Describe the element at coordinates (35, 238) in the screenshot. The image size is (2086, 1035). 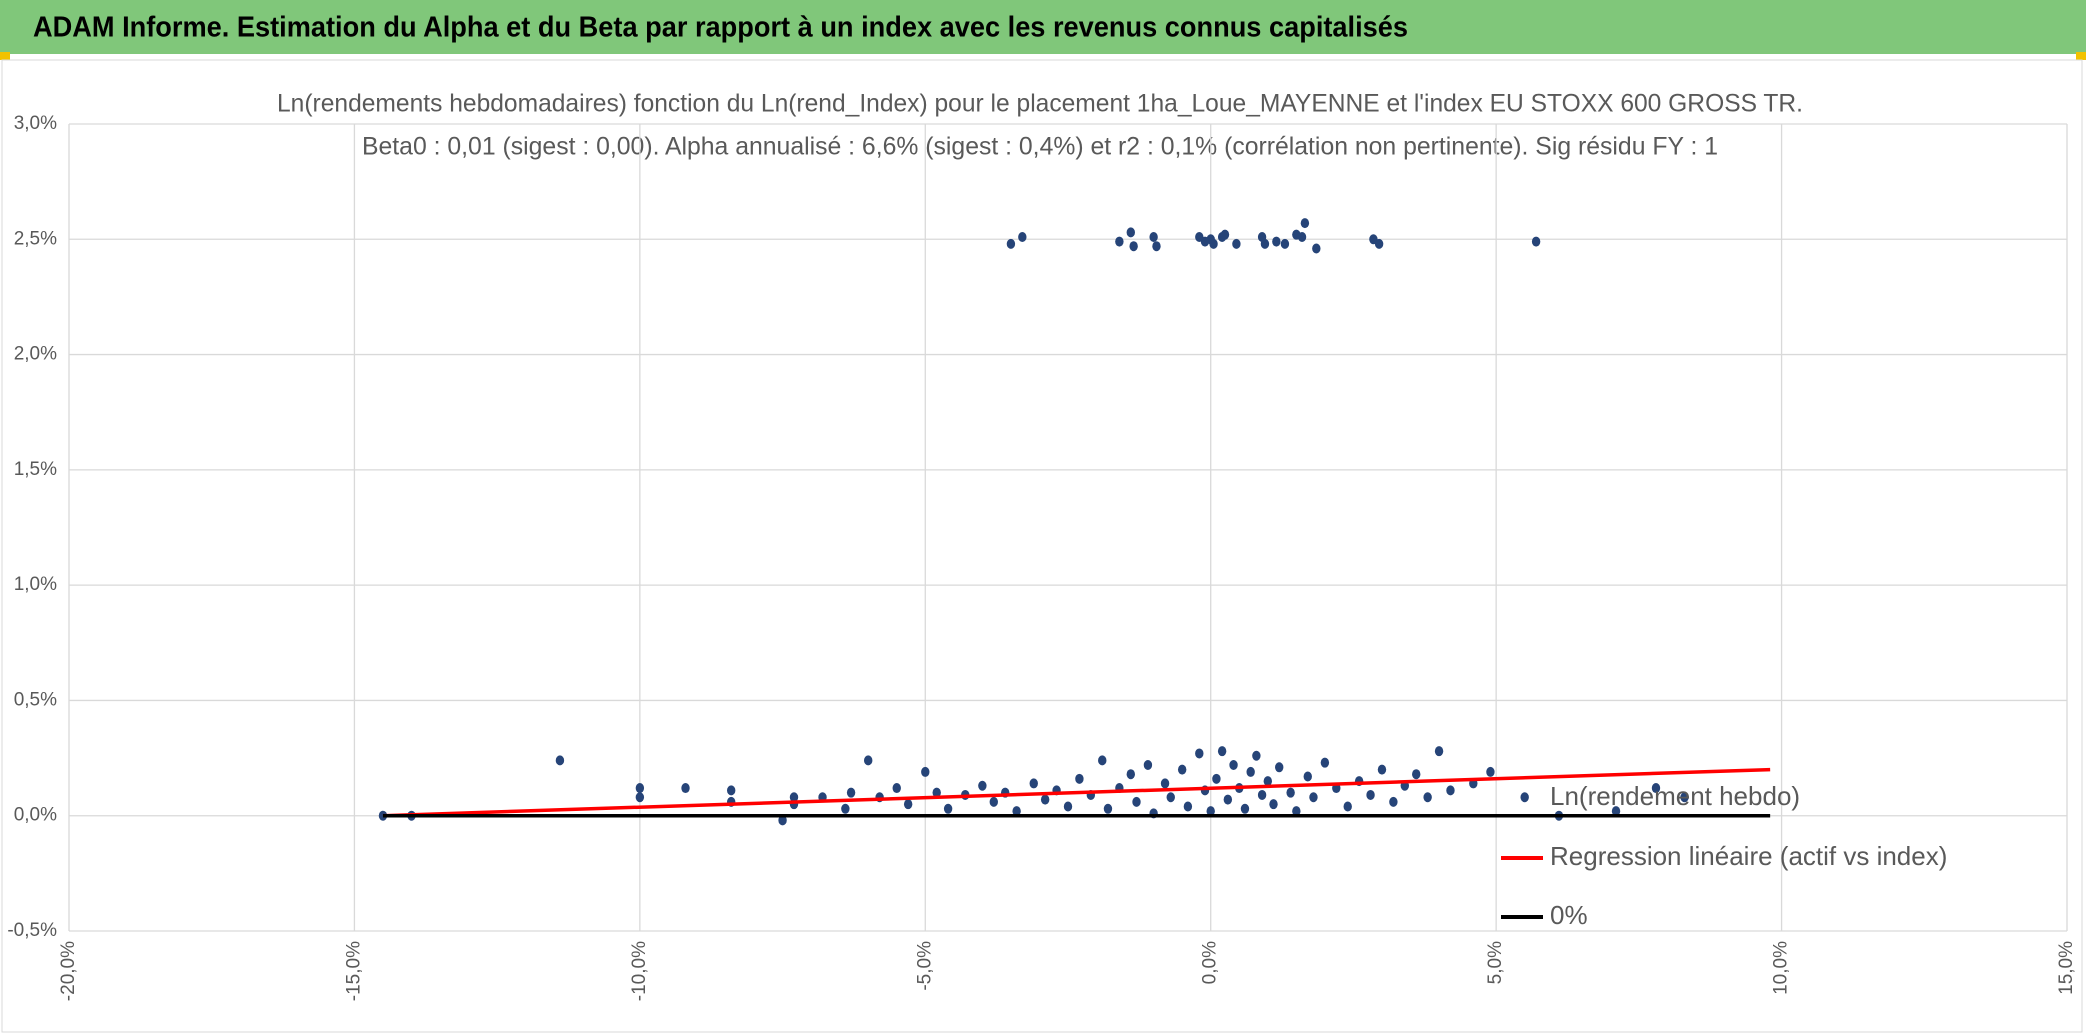
I see `y-tick-label: 2,5%` at that location.